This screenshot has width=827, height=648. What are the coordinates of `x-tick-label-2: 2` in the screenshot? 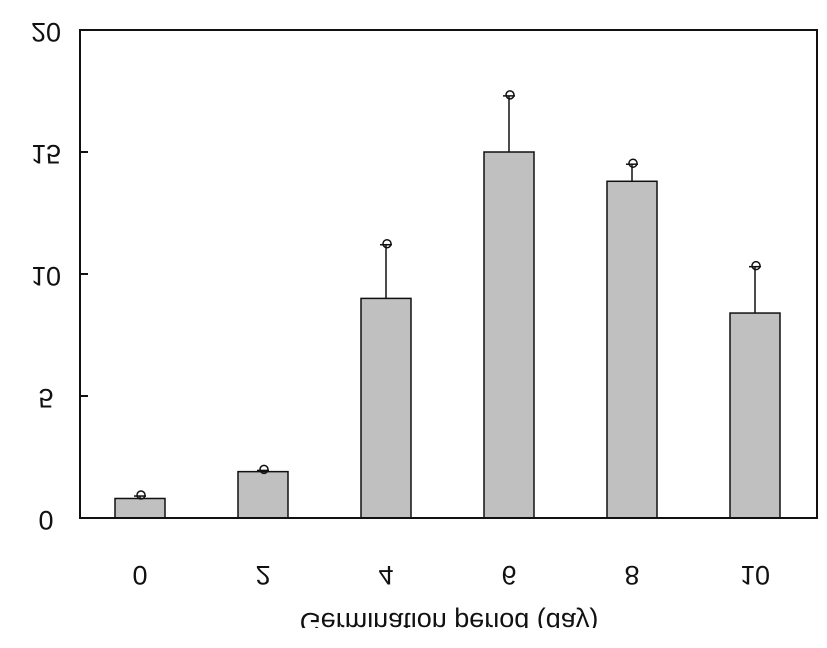 It's located at (262, 575).